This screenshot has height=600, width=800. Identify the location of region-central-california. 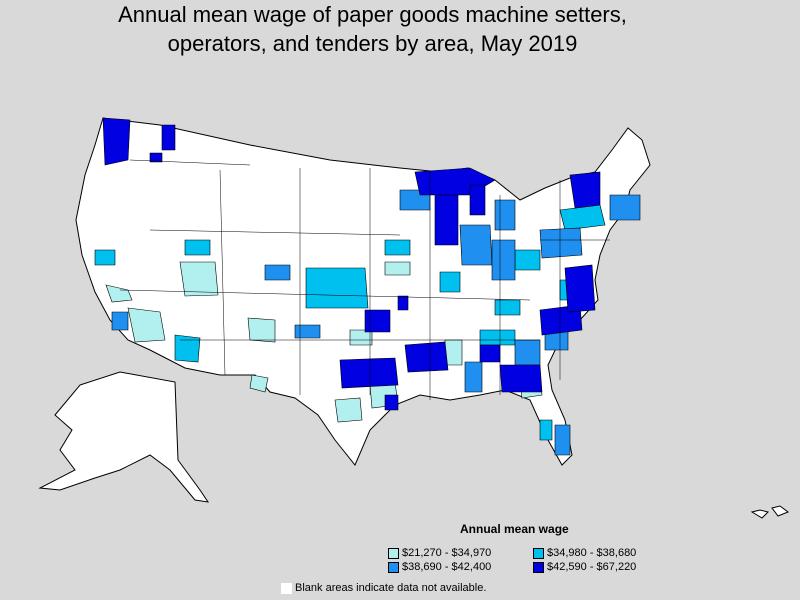
(119, 293).